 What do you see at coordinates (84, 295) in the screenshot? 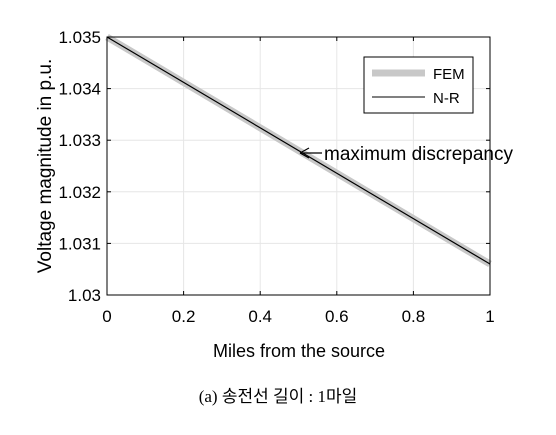
I see `y-tick-label: 1.03` at bounding box center [84, 295].